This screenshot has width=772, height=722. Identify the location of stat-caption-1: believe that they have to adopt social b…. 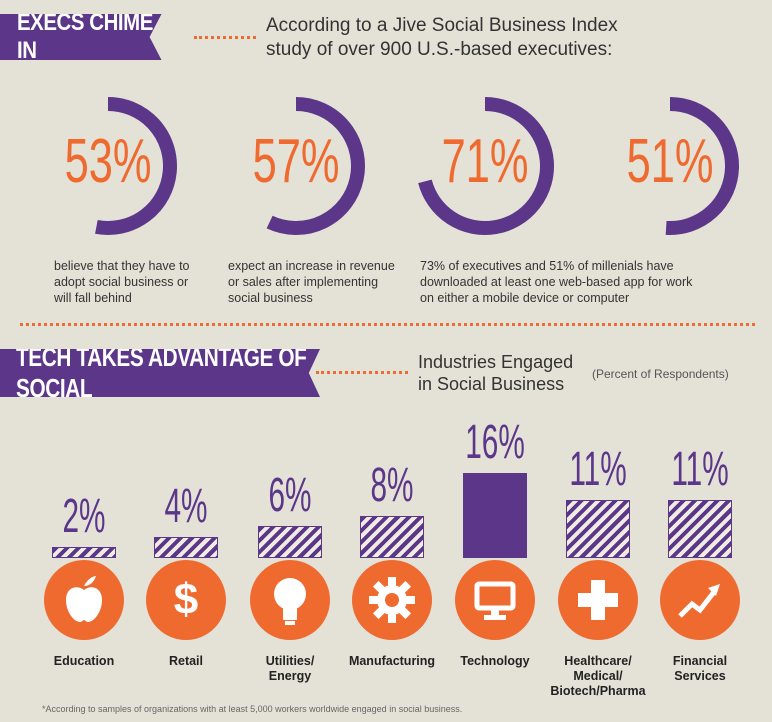
(122, 282).